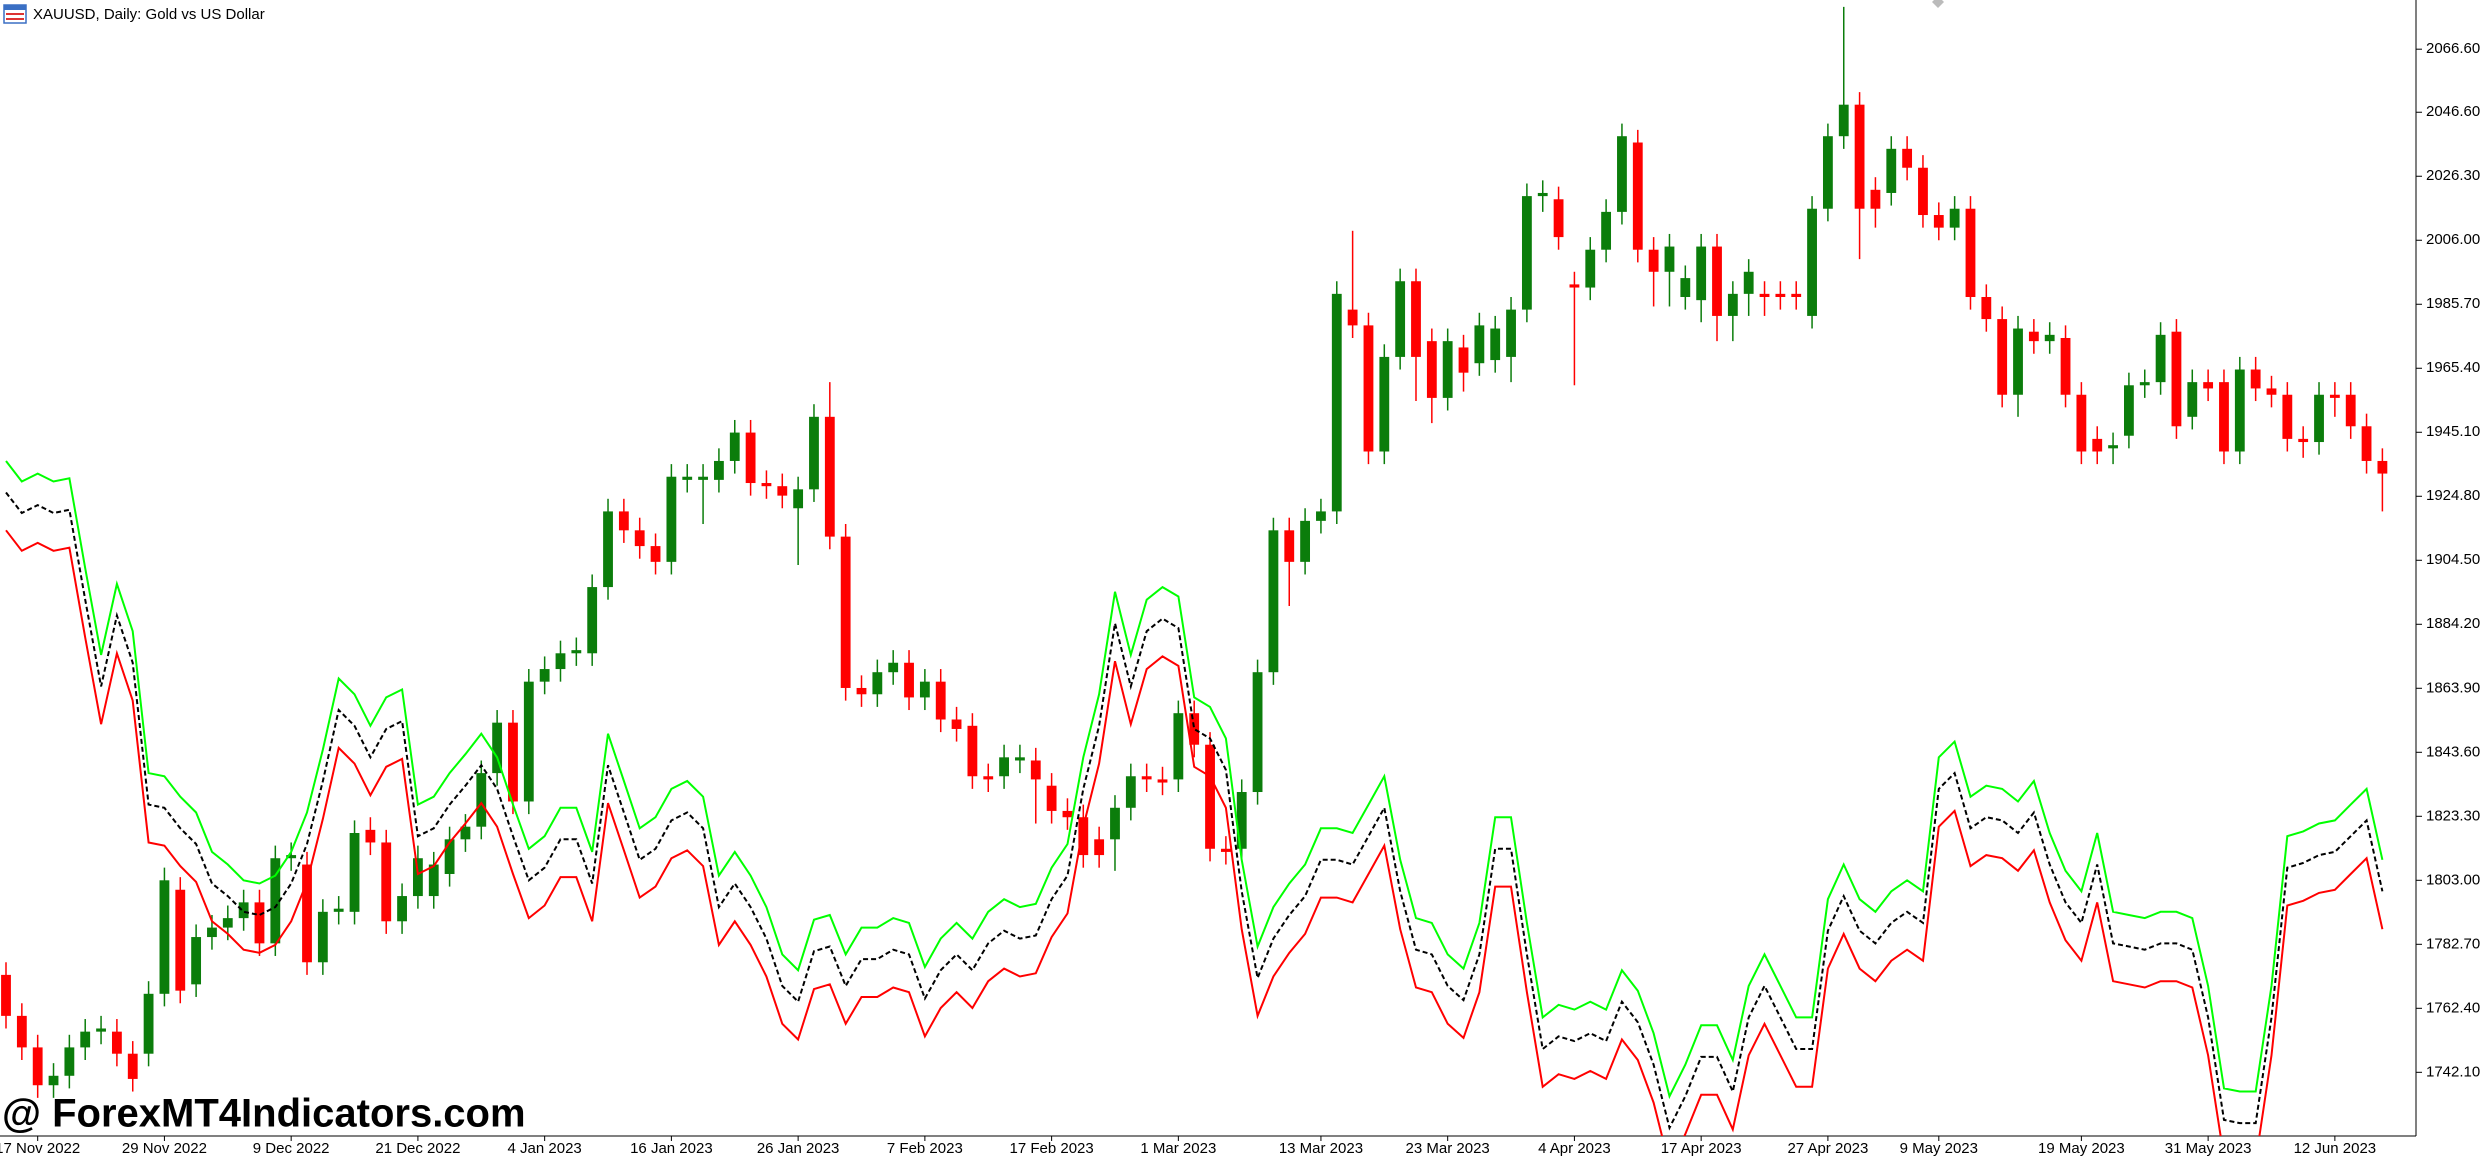  Describe the element at coordinates (149, 14) in the screenshot. I see `chart-title: XAUUSD, Daily: Gold vs US Dollar` at that location.